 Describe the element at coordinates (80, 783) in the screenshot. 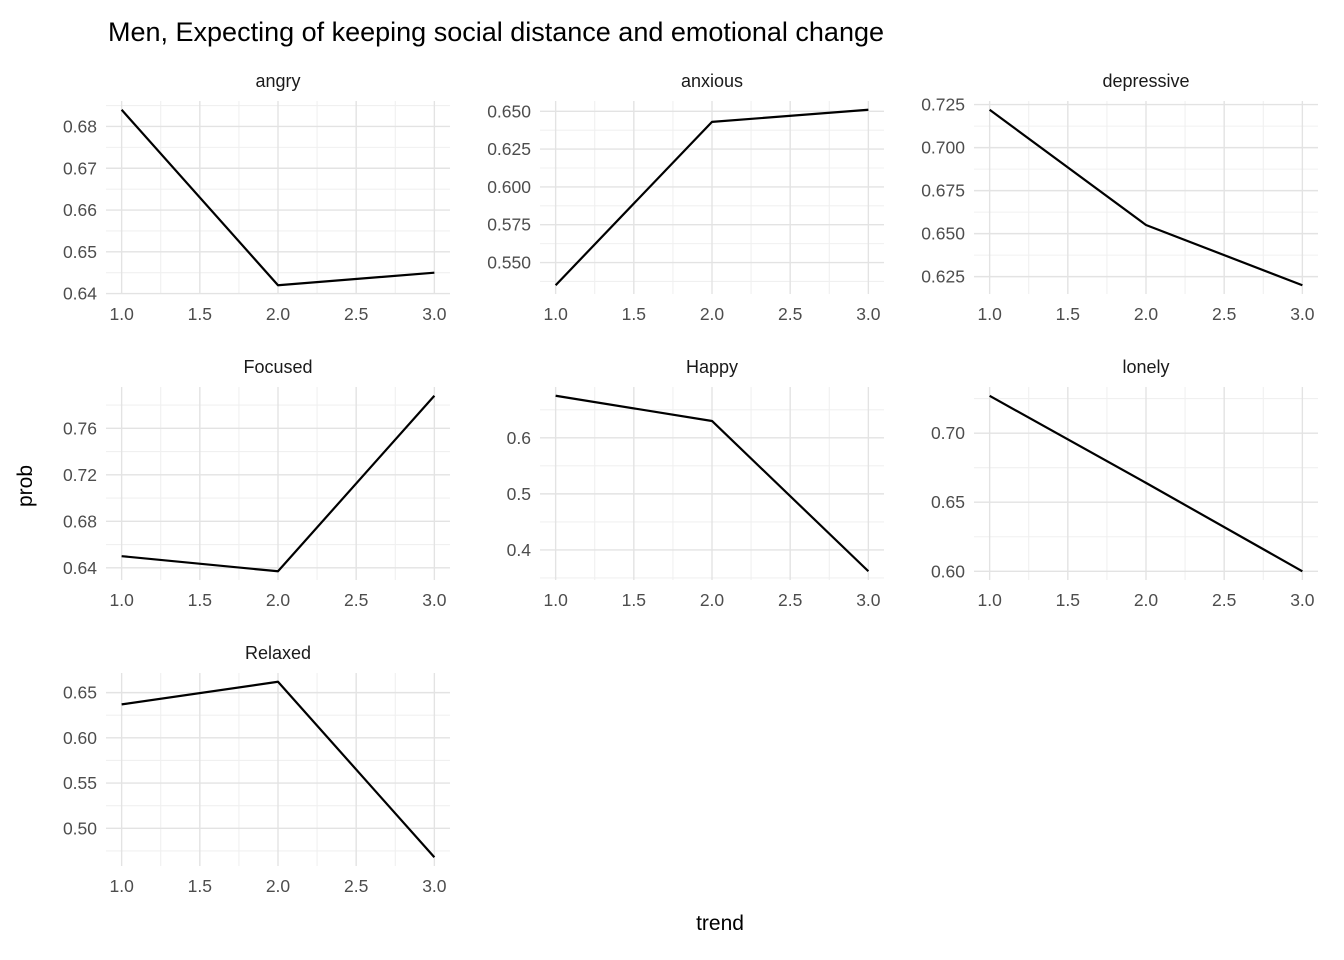

I see `y-tick-label: 0.55` at that location.